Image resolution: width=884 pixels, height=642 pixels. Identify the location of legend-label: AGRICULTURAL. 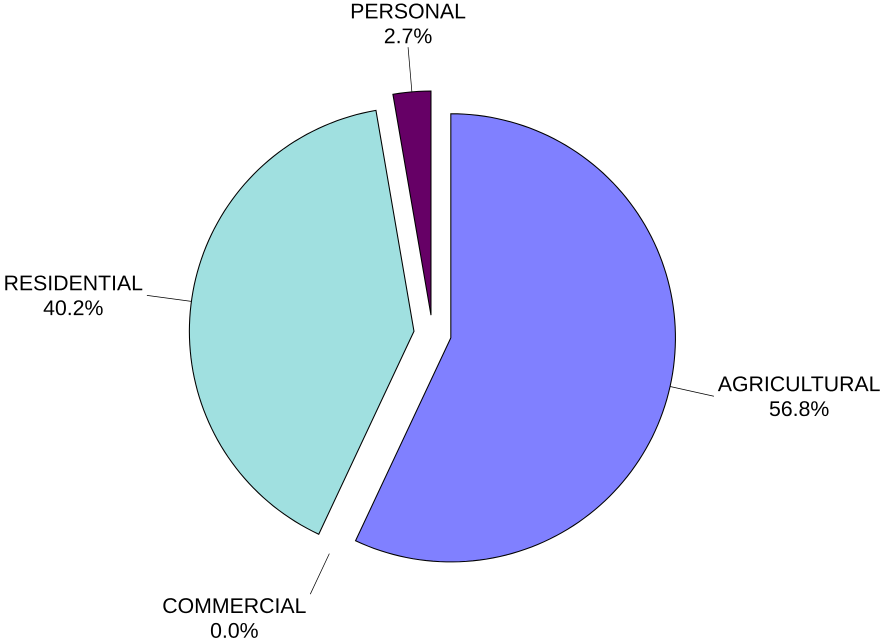
(799, 384).